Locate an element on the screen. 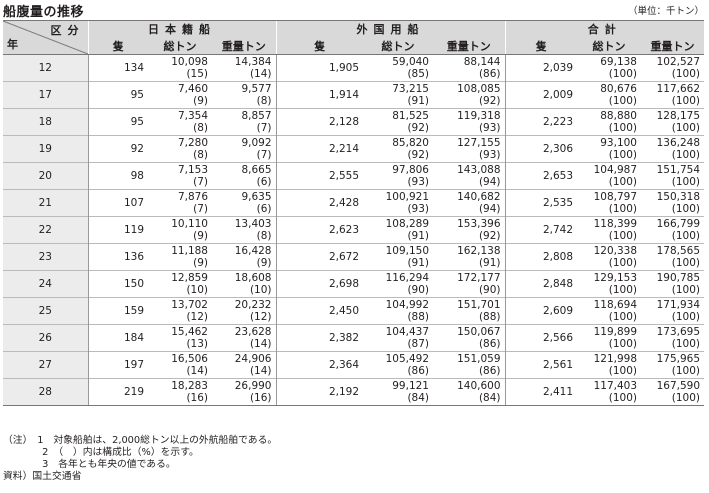 The width and height of the screenshot is (709, 493). vessels-cell: 2,742 is located at coordinates (540, 230).